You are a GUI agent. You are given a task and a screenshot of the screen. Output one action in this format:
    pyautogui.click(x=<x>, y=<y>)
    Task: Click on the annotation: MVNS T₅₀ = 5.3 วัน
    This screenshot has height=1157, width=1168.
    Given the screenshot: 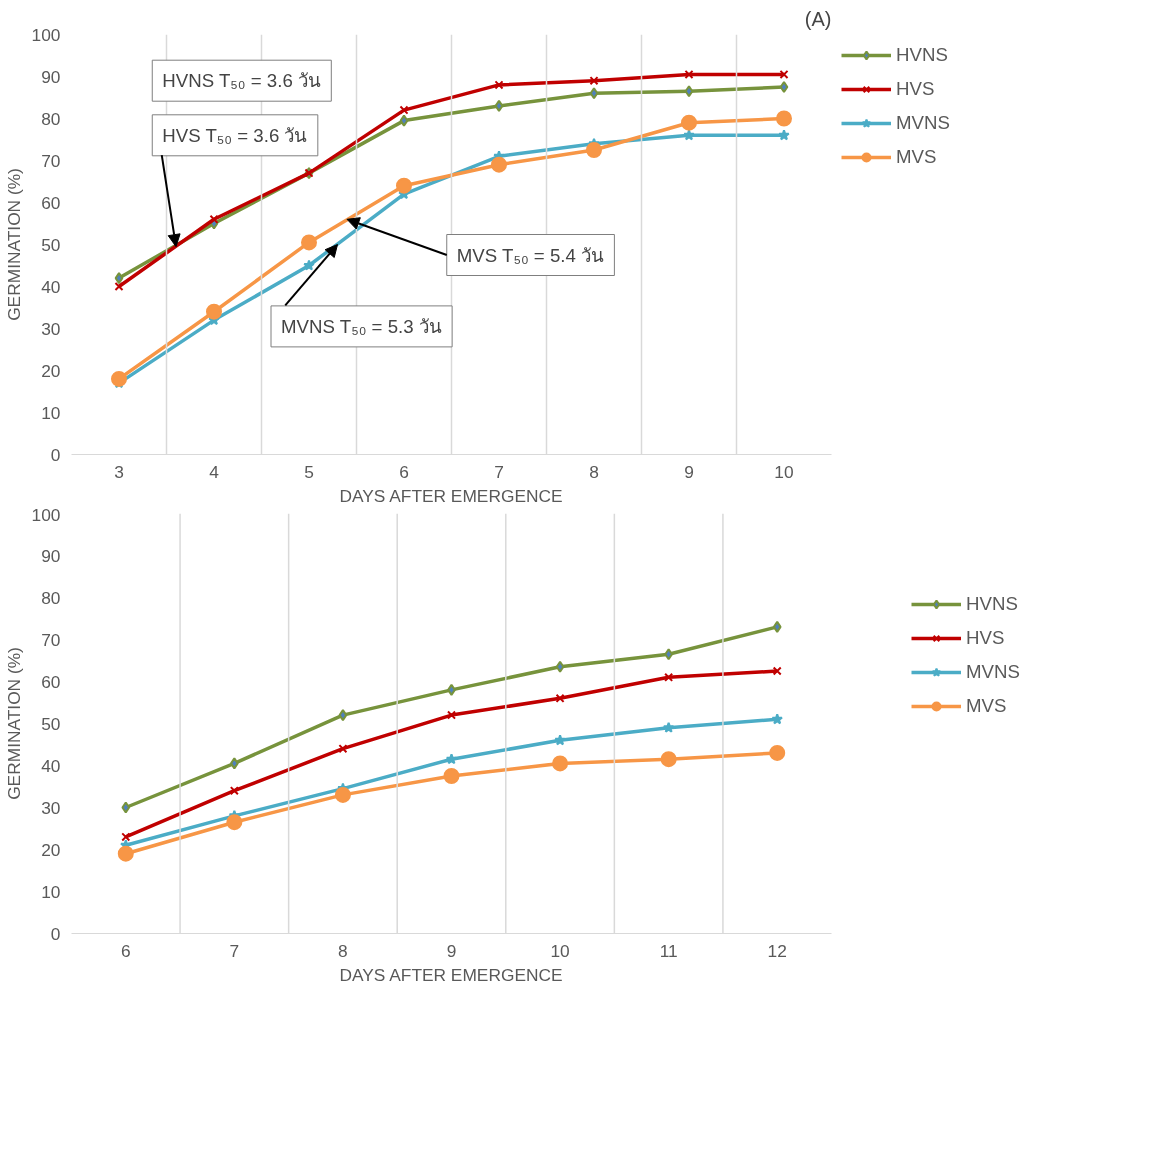 What is the action you would take?
    pyautogui.click(x=361, y=326)
    